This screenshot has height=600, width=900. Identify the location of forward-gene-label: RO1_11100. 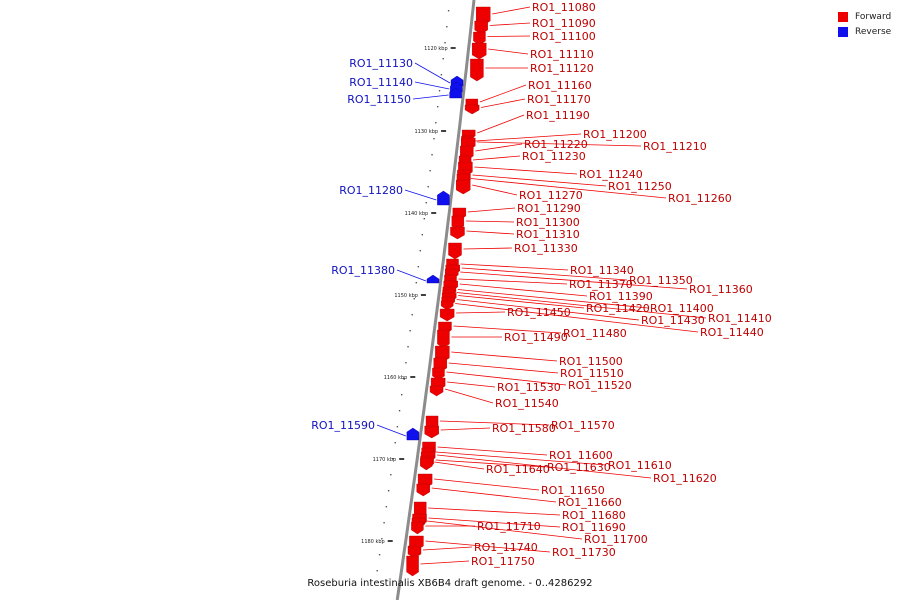
(564, 36).